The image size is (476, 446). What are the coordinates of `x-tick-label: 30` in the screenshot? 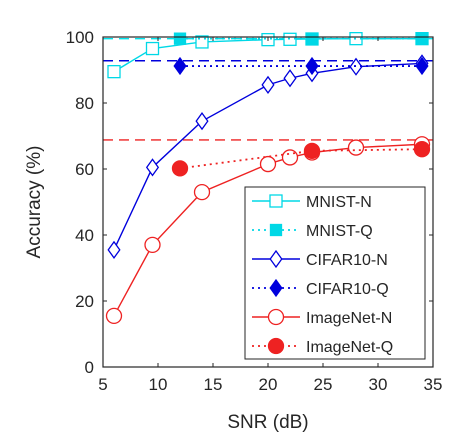 It's located at (378, 384).